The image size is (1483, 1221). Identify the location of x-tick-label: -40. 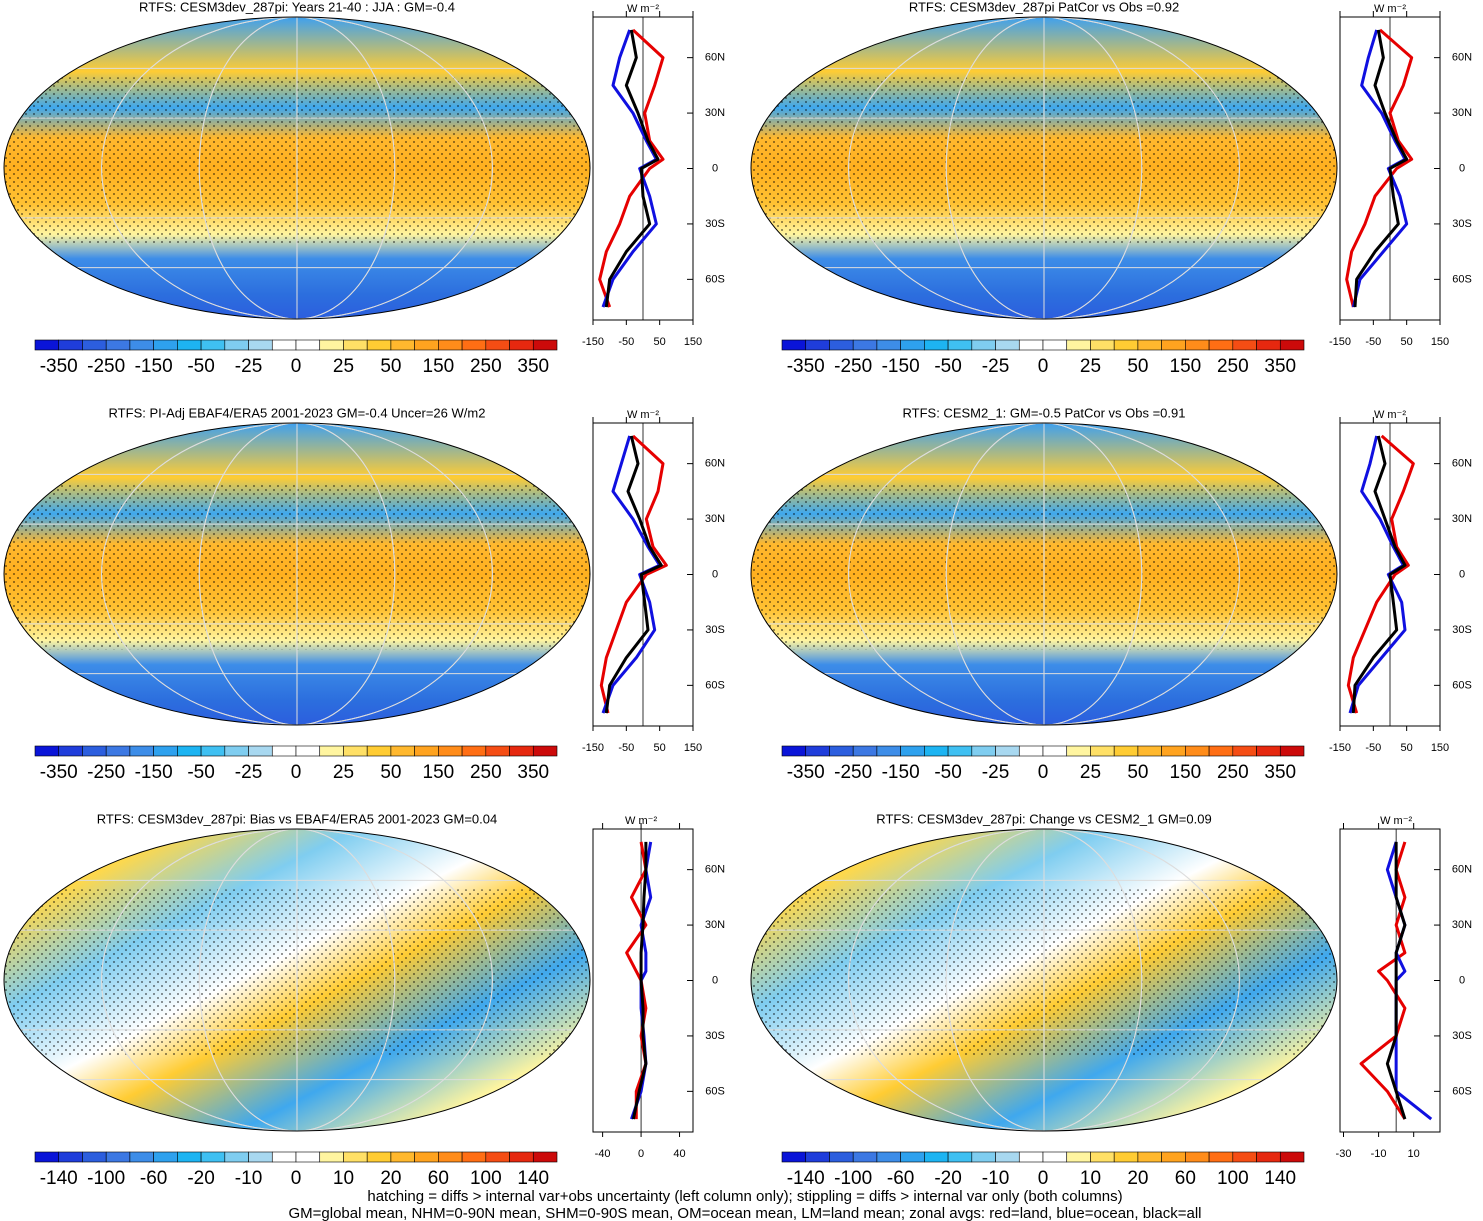
(603, 1154).